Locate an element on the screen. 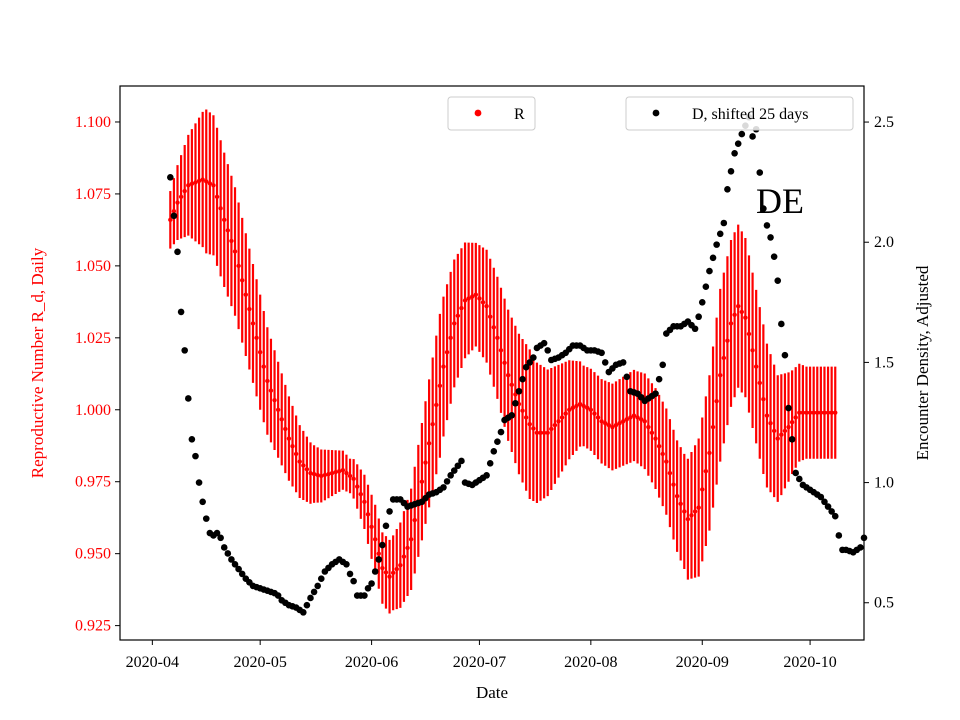 The image size is (960, 720). x-tick-label: 2020-09 is located at coordinates (702, 662).